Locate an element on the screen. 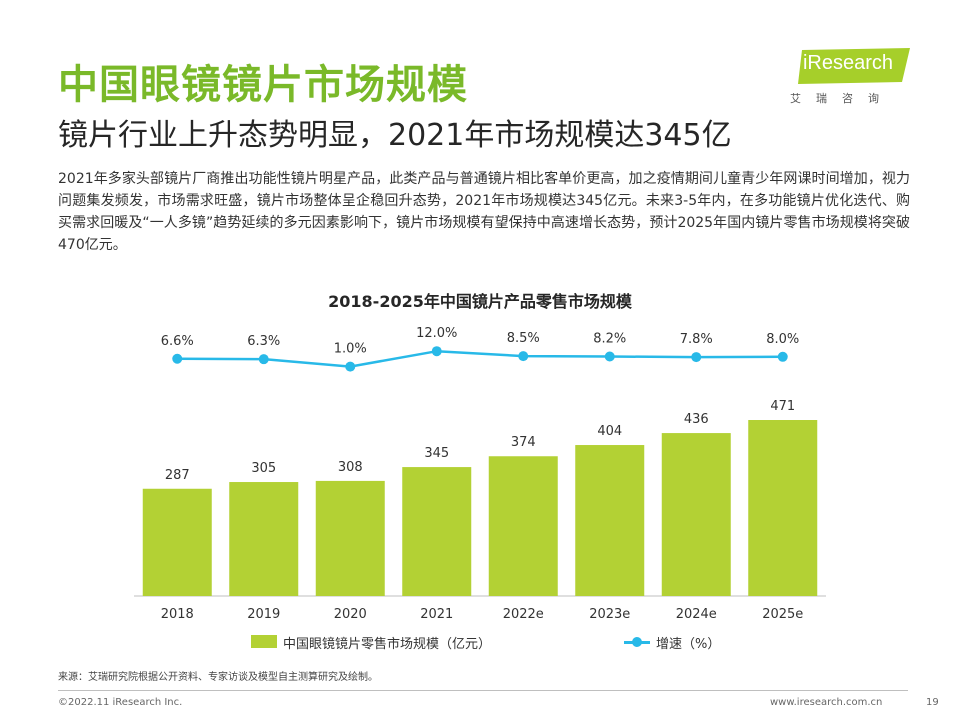 This screenshot has height=720, width=960. growth-point-2020 is located at coordinates (350, 366).